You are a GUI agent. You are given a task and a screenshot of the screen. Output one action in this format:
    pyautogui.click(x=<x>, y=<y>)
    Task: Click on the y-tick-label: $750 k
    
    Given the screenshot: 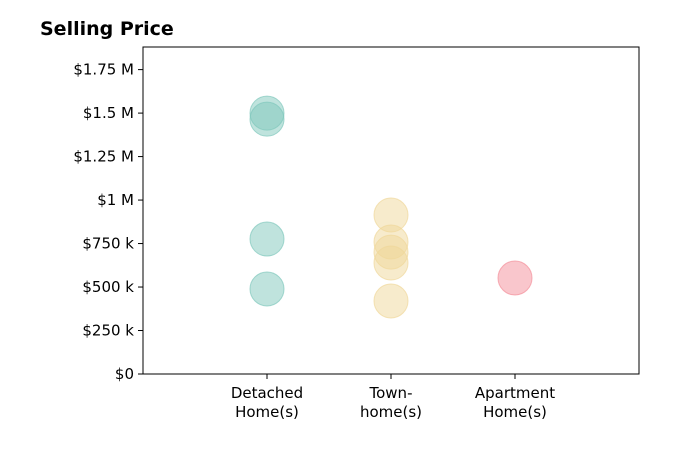 What is the action you would take?
    pyautogui.click(x=108, y=244)
    